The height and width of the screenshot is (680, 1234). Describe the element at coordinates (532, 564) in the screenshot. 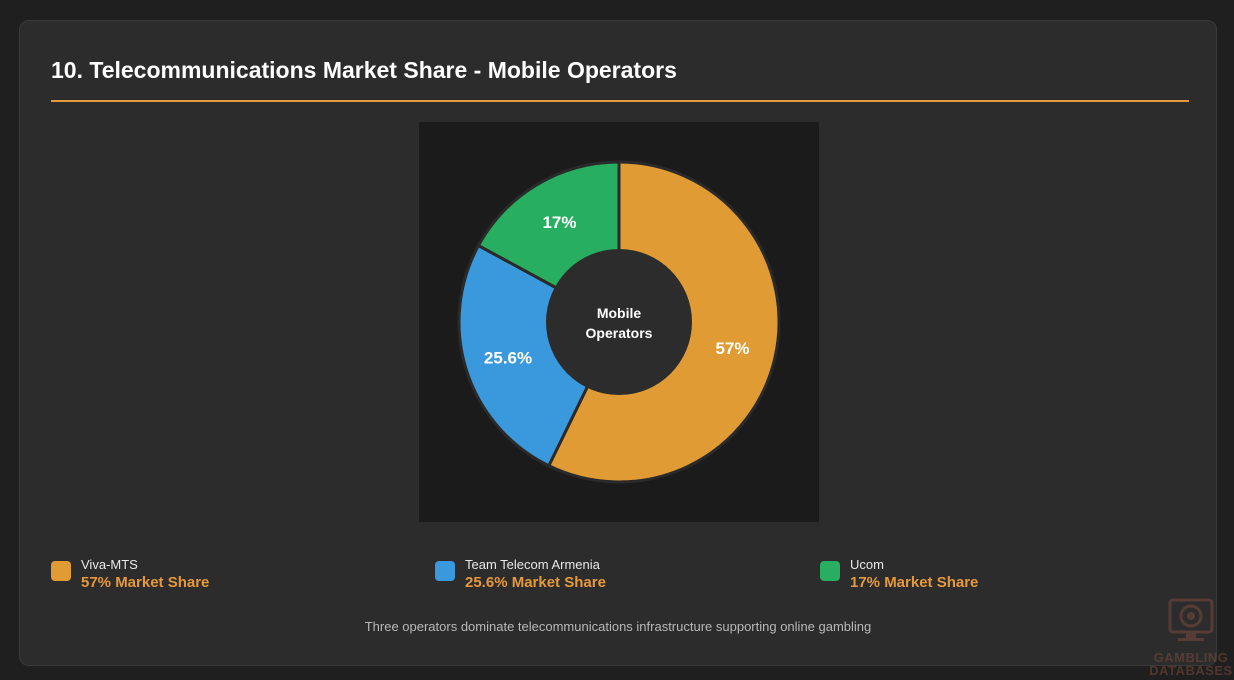

I see `legend-name: Team Telecom Armenia` at that location.